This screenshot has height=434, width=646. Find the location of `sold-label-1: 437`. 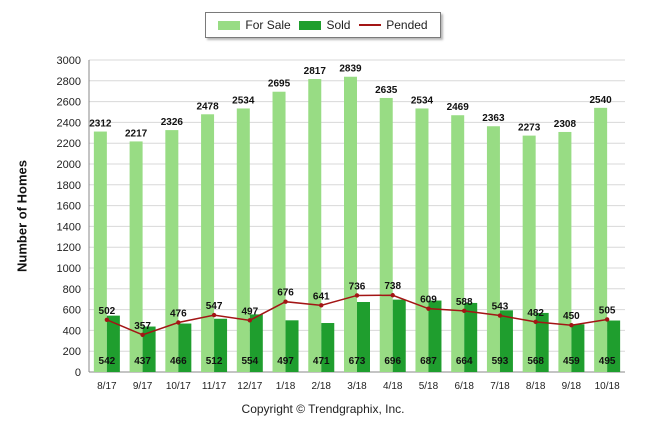

sold-label-1: 437 is located at coordinates (142, 361).